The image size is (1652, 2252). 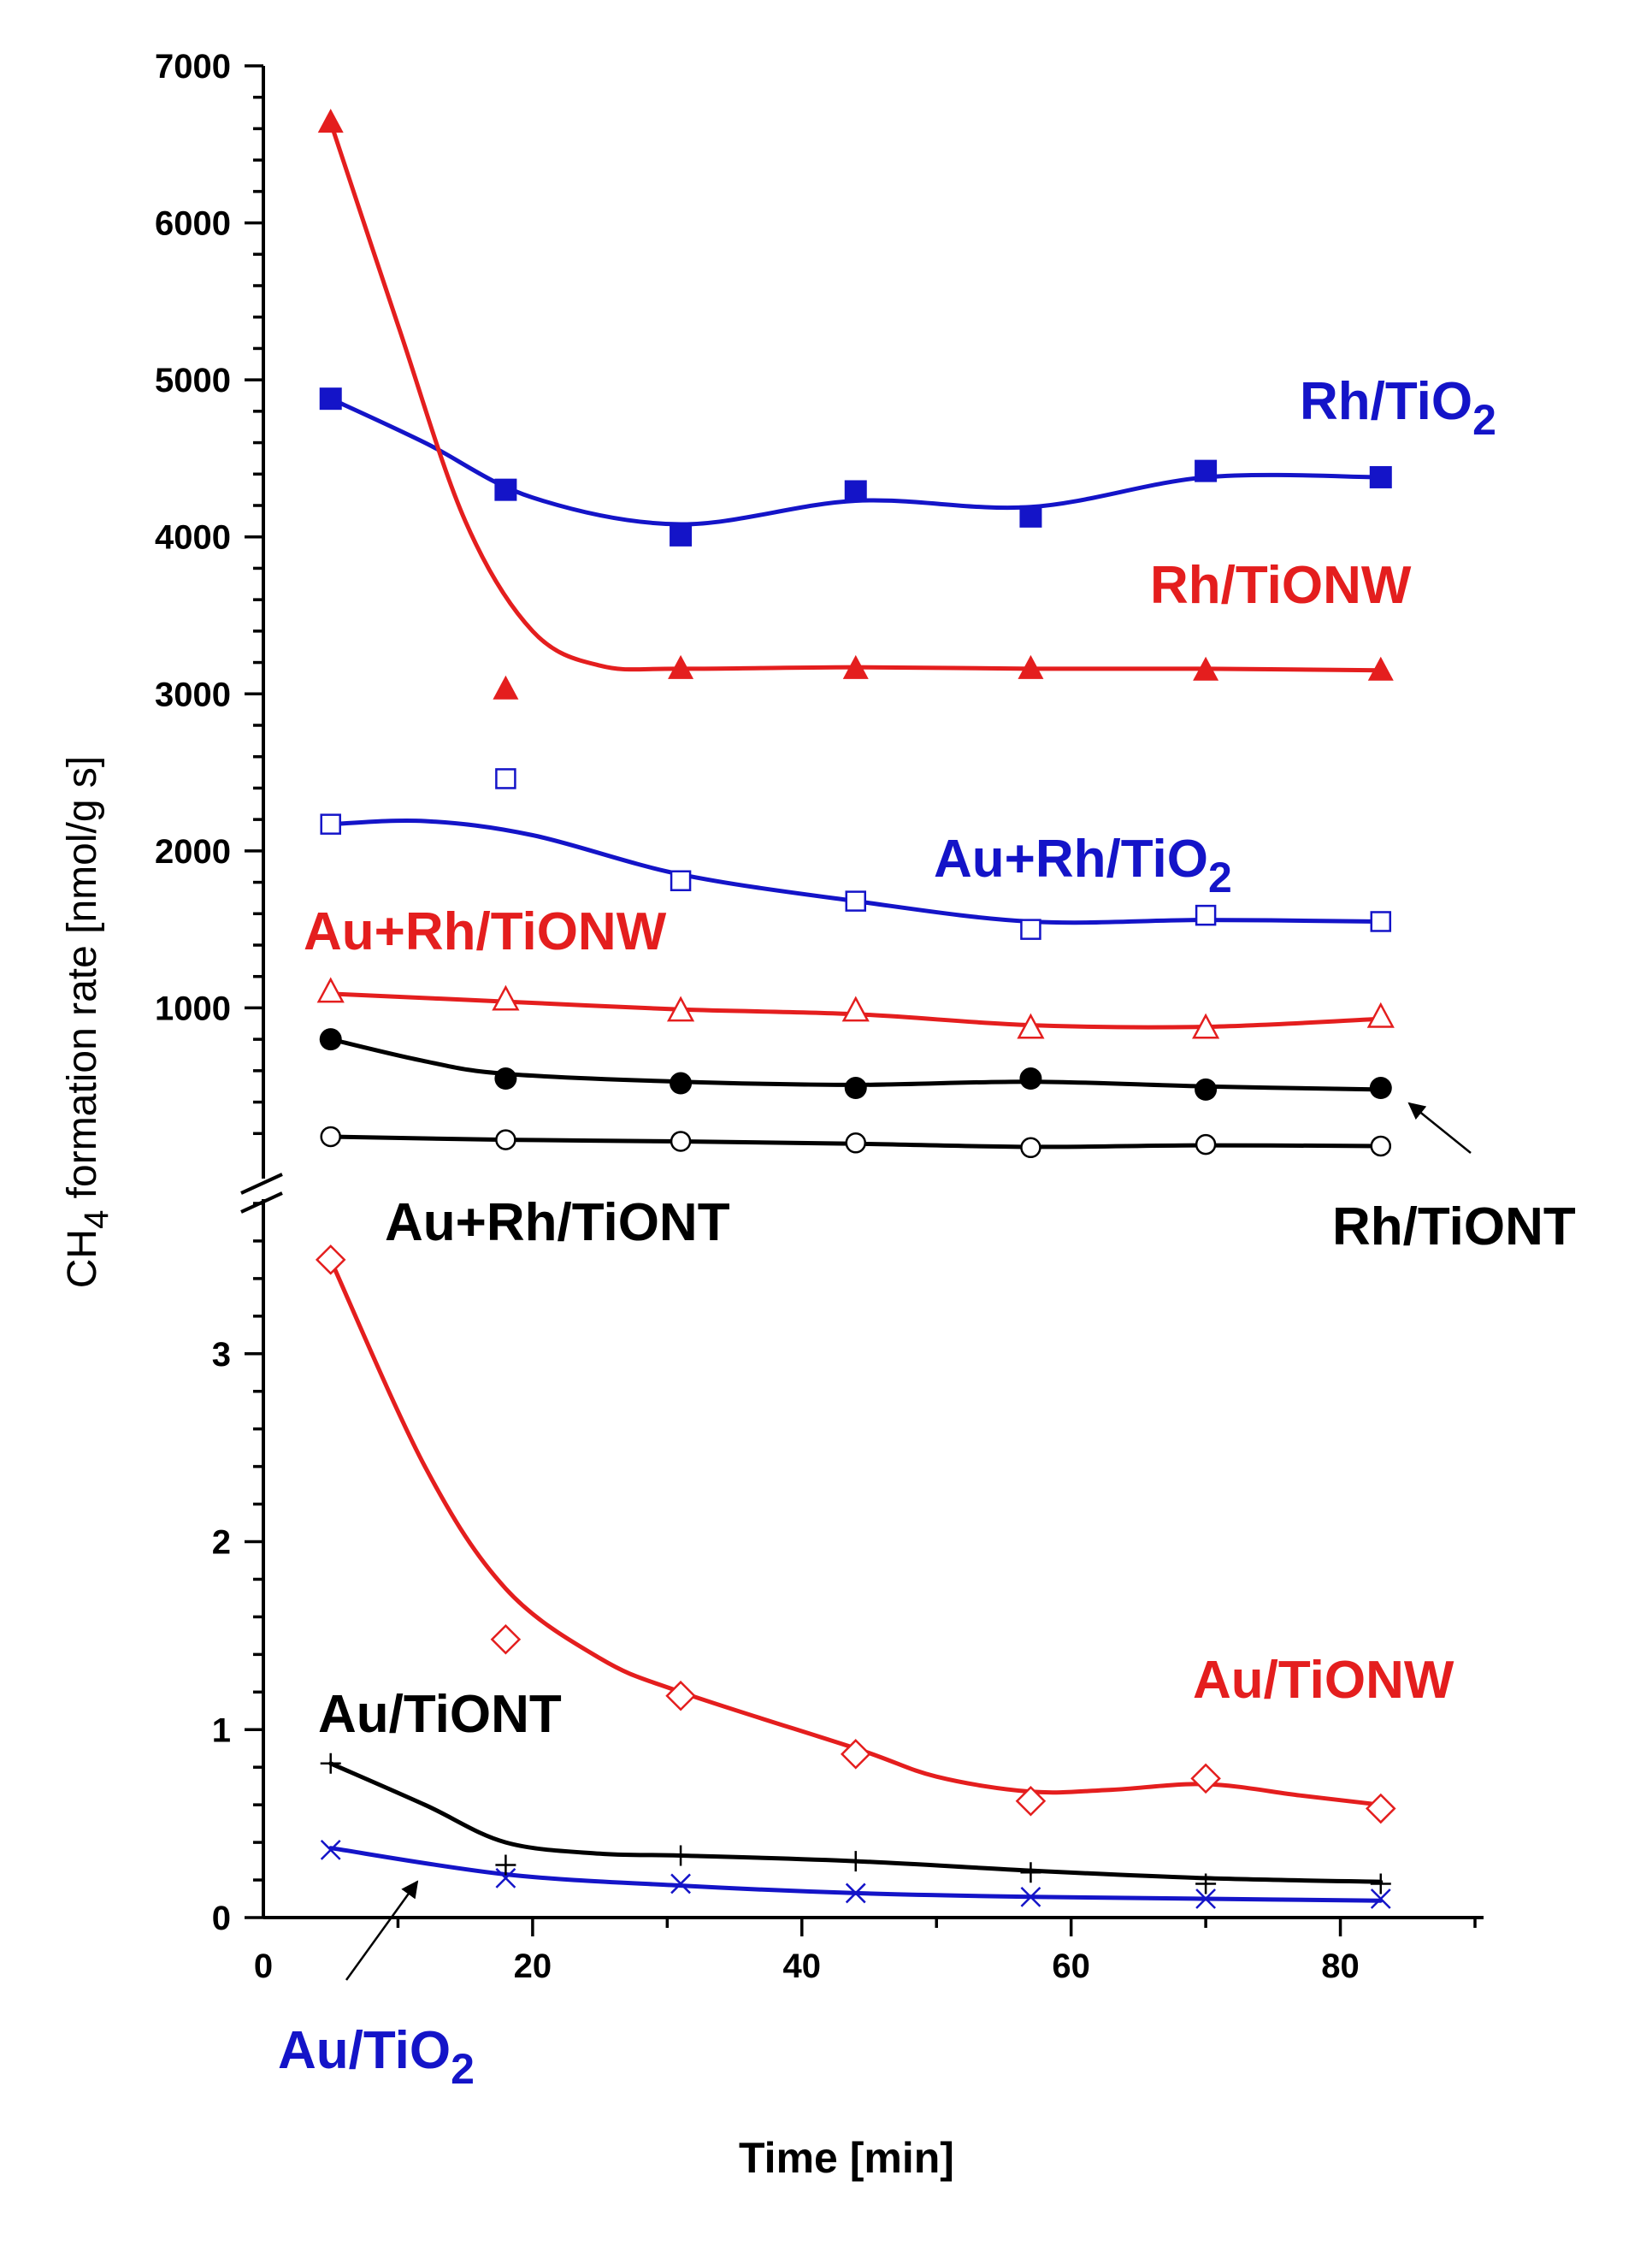 What do you see at coordinates (440, 1714) in the screenshot?
I see `au-tiont-label: Au/TiONT` at bounding box center [440, 1714].